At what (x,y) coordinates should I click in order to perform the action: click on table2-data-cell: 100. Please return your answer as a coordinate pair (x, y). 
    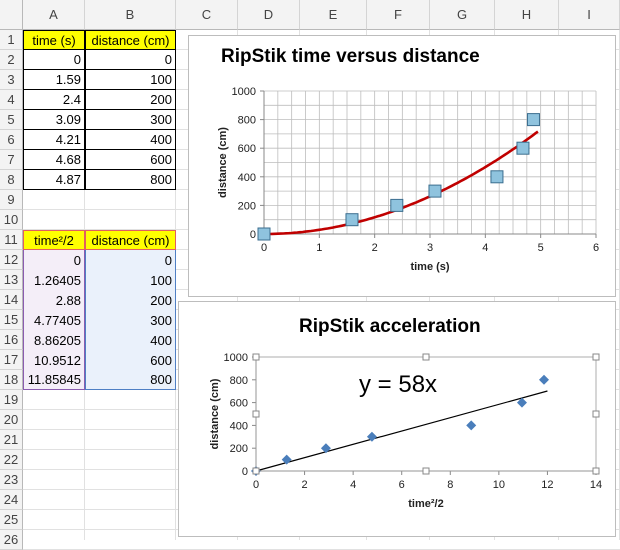
    Looking at the image, I should click on (130, 280).